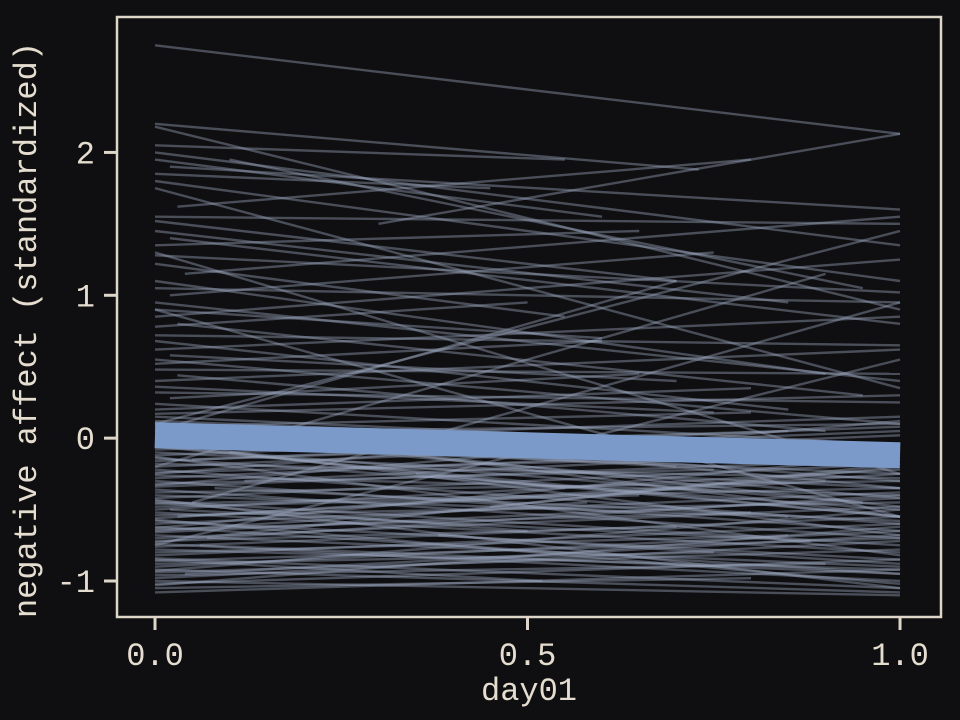 The width and height of the screenshot is (960, 720). What do you see at coordinates (76, 583) in the screenshot?
I see `y-tick-label: -1` at bounding box center [76, 583].